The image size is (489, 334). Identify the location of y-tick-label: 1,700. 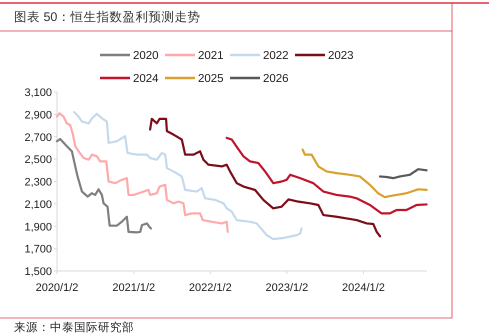
(38, 250).